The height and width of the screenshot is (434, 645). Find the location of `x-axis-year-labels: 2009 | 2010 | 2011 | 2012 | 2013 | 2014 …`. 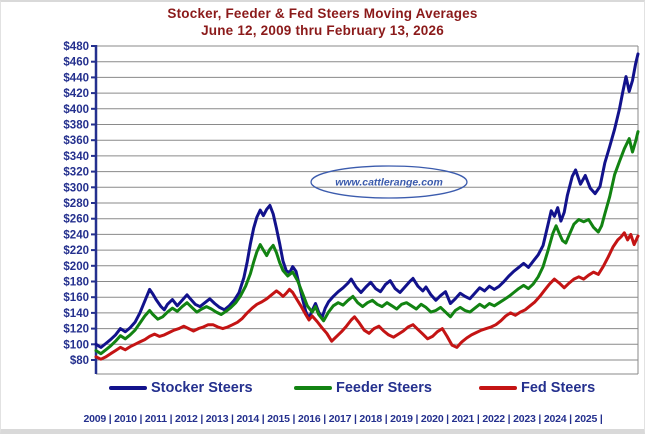

x-axis-year-labels: 2009 | 2010 | 2011 | 2012 | 2013 | 2014 … is located at coordinates (343, 419).